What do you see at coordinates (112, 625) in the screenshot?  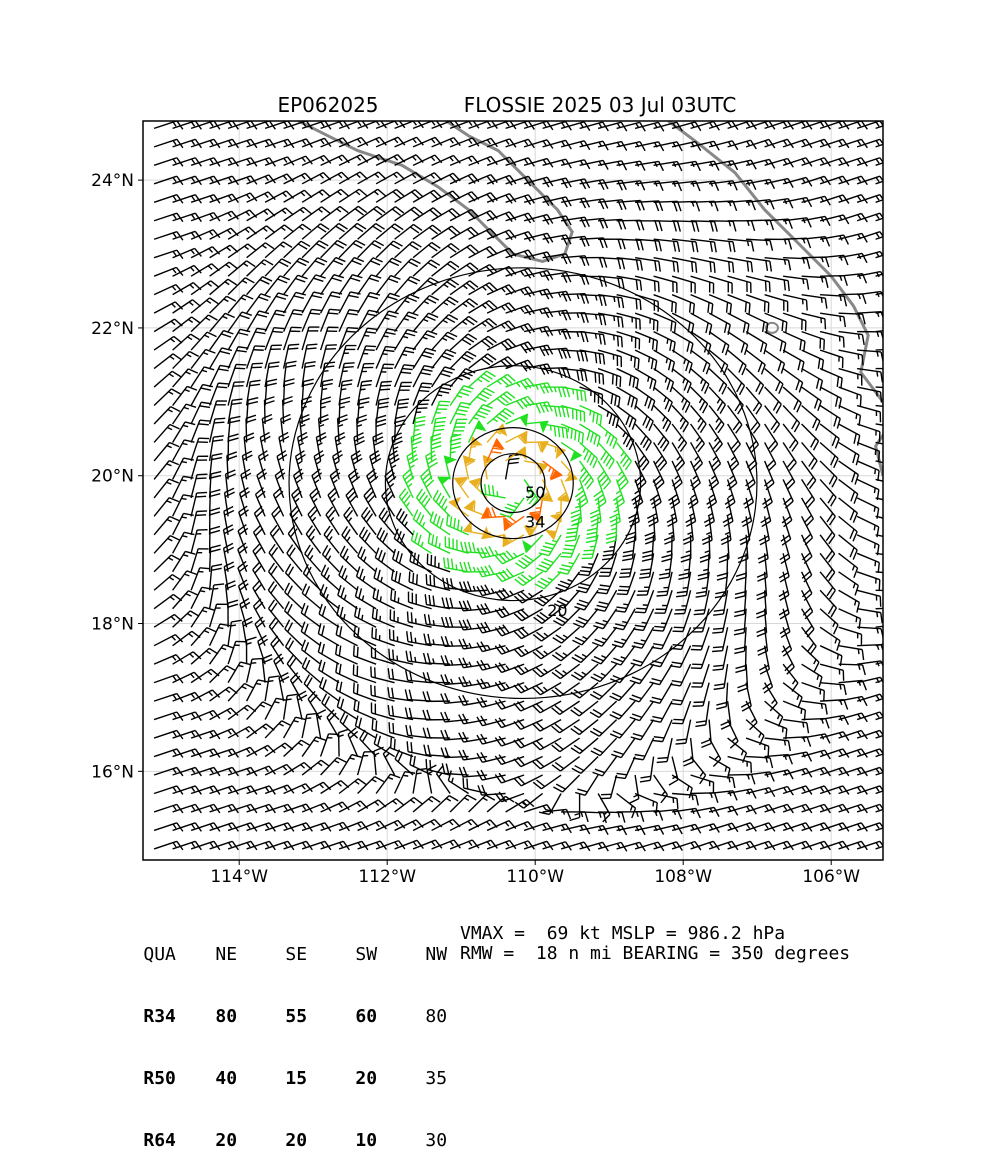 I see `lat-tick-label: 18°N` at bounding box center [112, 625].